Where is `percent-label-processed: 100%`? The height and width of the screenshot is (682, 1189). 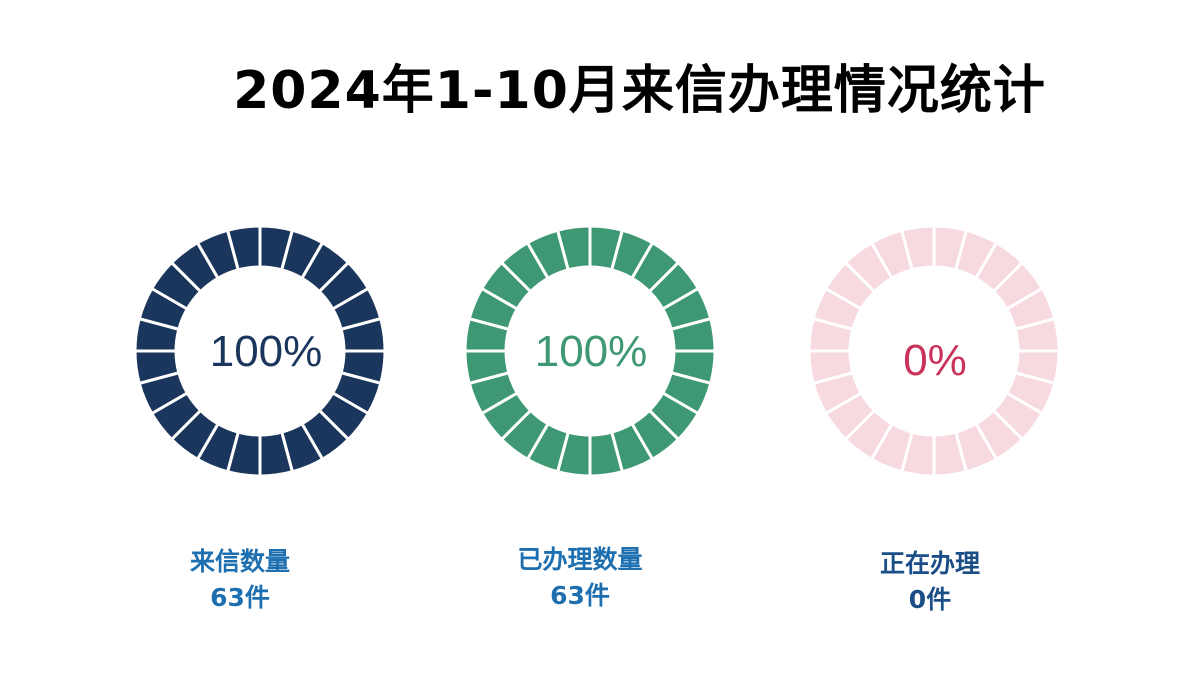 percent-label-processed: 100% is located at coordinates (591, 351).